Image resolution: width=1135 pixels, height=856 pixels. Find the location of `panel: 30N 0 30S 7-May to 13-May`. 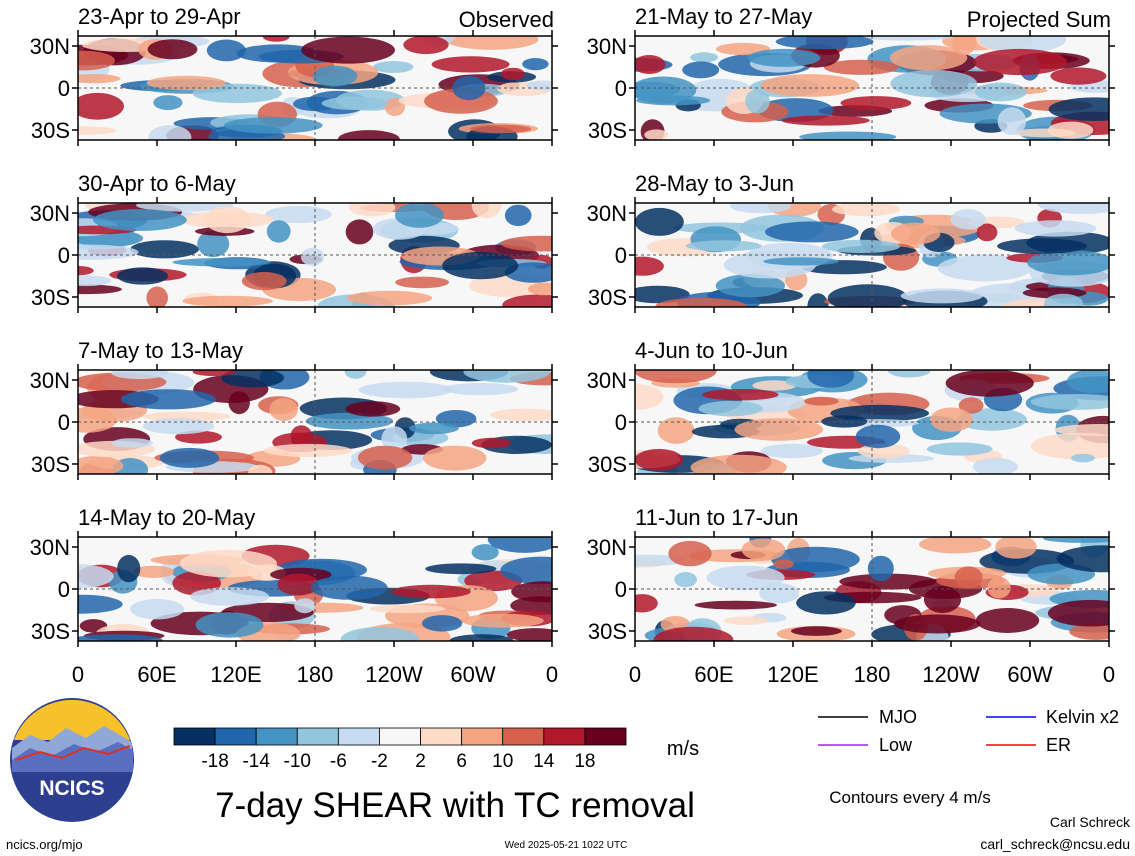

panel: 30N 0 30S 7-May to 13-May is located at coordinates (294, 409).